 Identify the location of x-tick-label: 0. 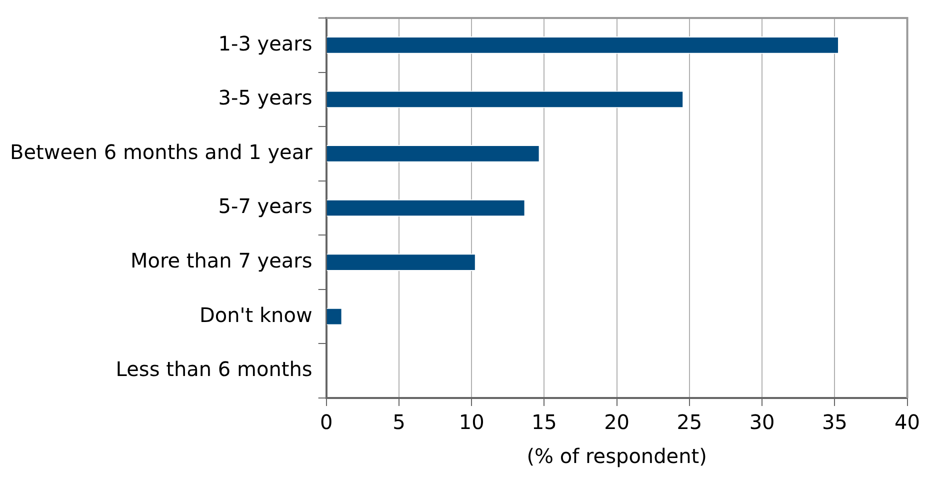
(326, 422).